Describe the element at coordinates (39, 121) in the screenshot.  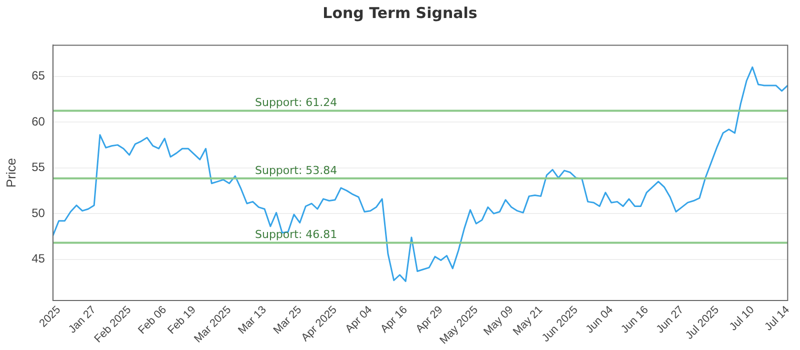
I see `y-tick-label: 60` at that location.